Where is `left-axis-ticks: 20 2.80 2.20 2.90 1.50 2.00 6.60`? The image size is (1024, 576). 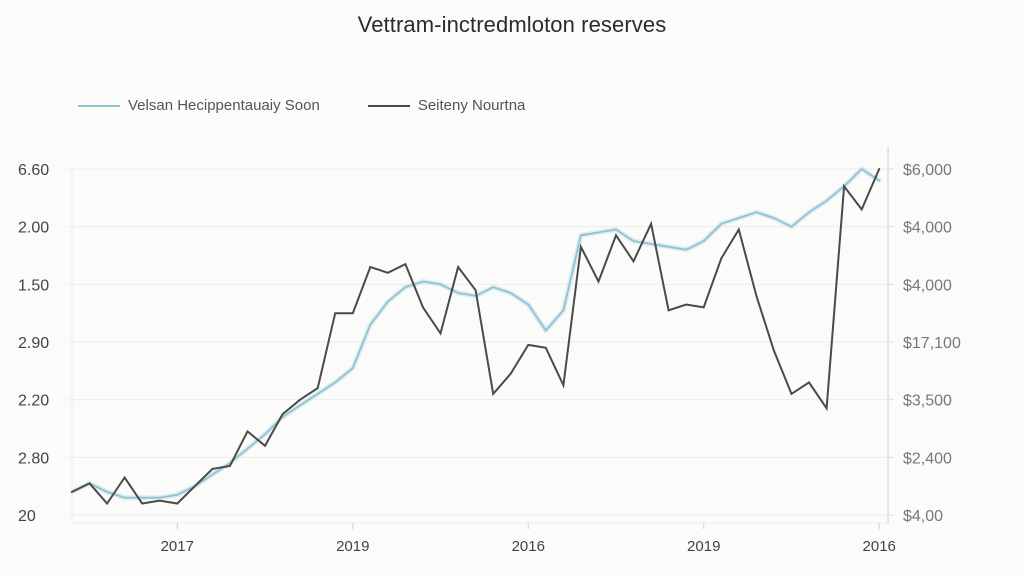
left-axis-ticks: 20 2.80 2.20 2.90 1.50 2.00 6.60 is located at coordinates (33, 343).